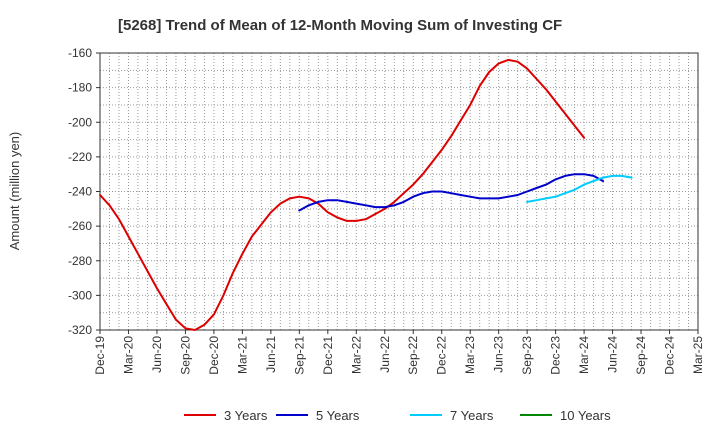 The height and width of the screenshot is (440, 720). What do you see at coordinates (128, 355) in the screenshot?
I see `x-tick-label: Mar-20` at bounding box center [128, 355].